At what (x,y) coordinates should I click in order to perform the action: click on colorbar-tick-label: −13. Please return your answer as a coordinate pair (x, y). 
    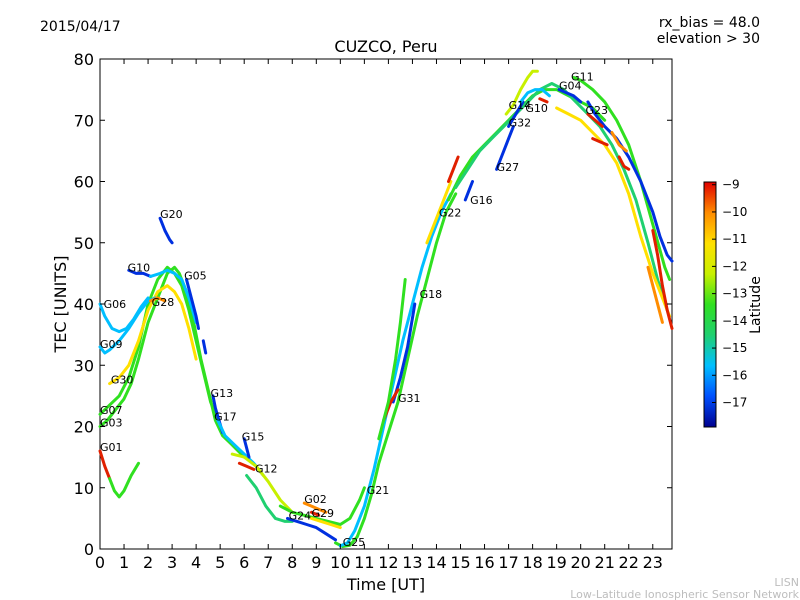
    Looking at the image, I should click on (734, 294).